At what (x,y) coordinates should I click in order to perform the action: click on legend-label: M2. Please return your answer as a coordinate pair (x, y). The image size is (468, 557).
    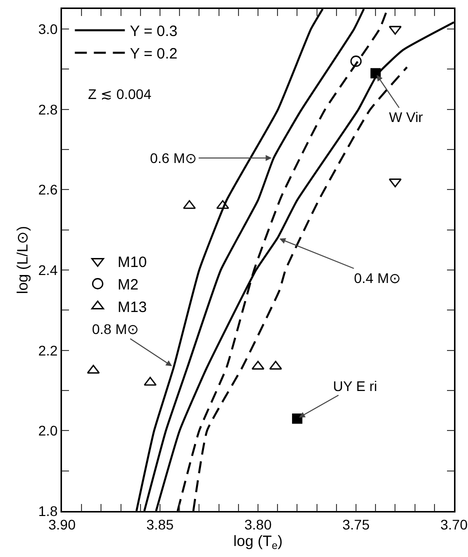
    Looking at the image, I should click on (128, 285).